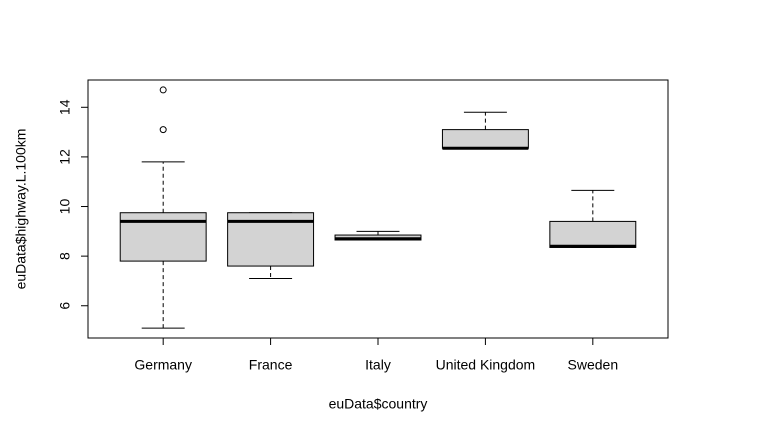 The width and height of the screenshot is (783, 433). What do you see at coordinates (65, 107) in the screenshot?
I see `y-tick-label: 14` at bounding box center [65, 107].